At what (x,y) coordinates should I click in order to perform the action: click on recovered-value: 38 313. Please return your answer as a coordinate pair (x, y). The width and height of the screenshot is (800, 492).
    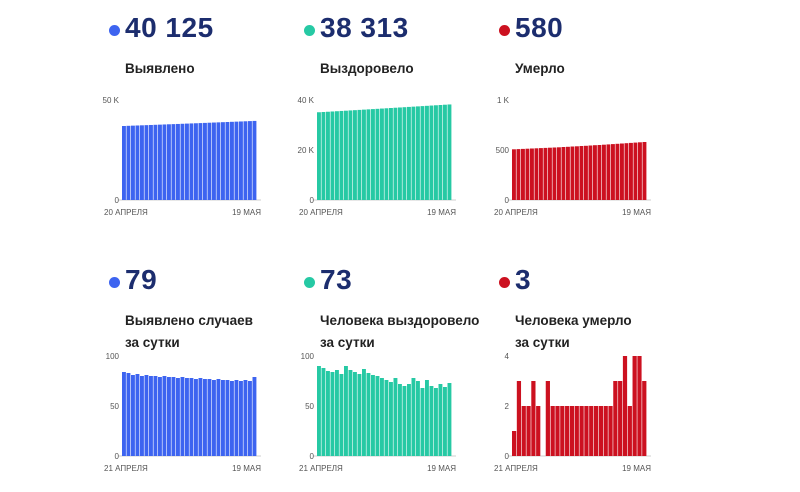
    Looking at the image, I should click on (364, 27).